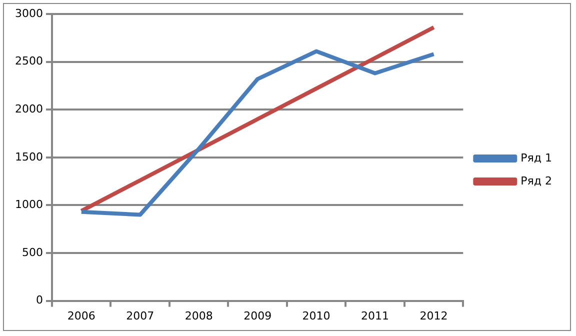  I want to click on y-tick-label: 1000, so click(28, 205).